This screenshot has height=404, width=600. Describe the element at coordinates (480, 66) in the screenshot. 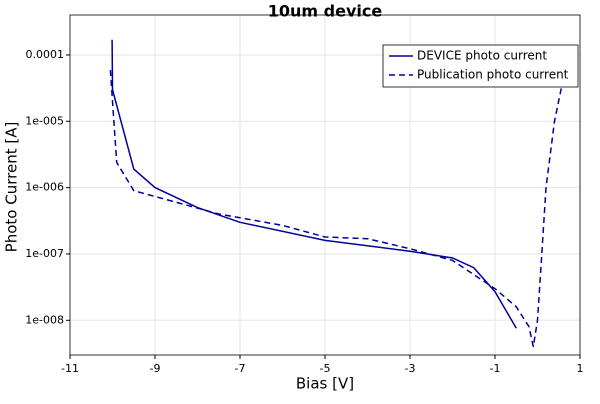

I see `legend-box` at that location.